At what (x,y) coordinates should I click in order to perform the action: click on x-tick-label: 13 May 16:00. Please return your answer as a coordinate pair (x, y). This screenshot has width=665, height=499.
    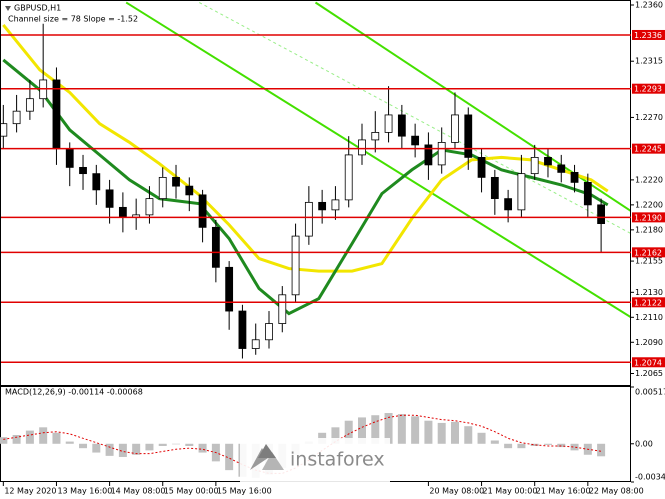
    Looking at the image, I should click on (84, 491).